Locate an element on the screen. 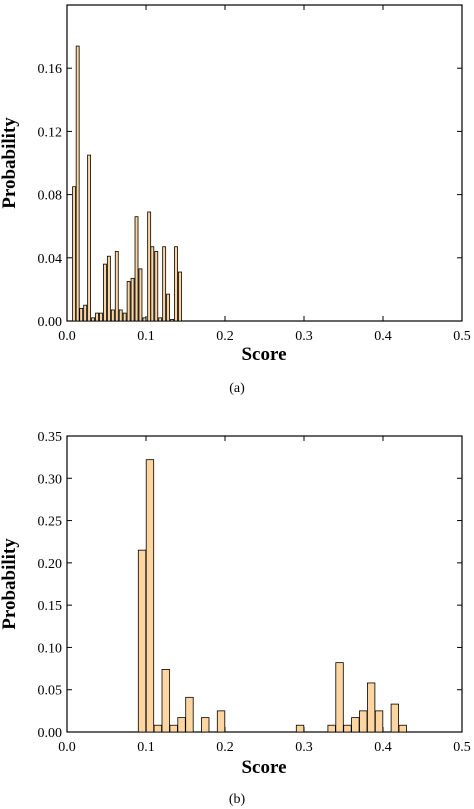 The height and width of the screenshot is (809, 474). chart-a-x-axis-title: Score is located at coordinates (263, 354).